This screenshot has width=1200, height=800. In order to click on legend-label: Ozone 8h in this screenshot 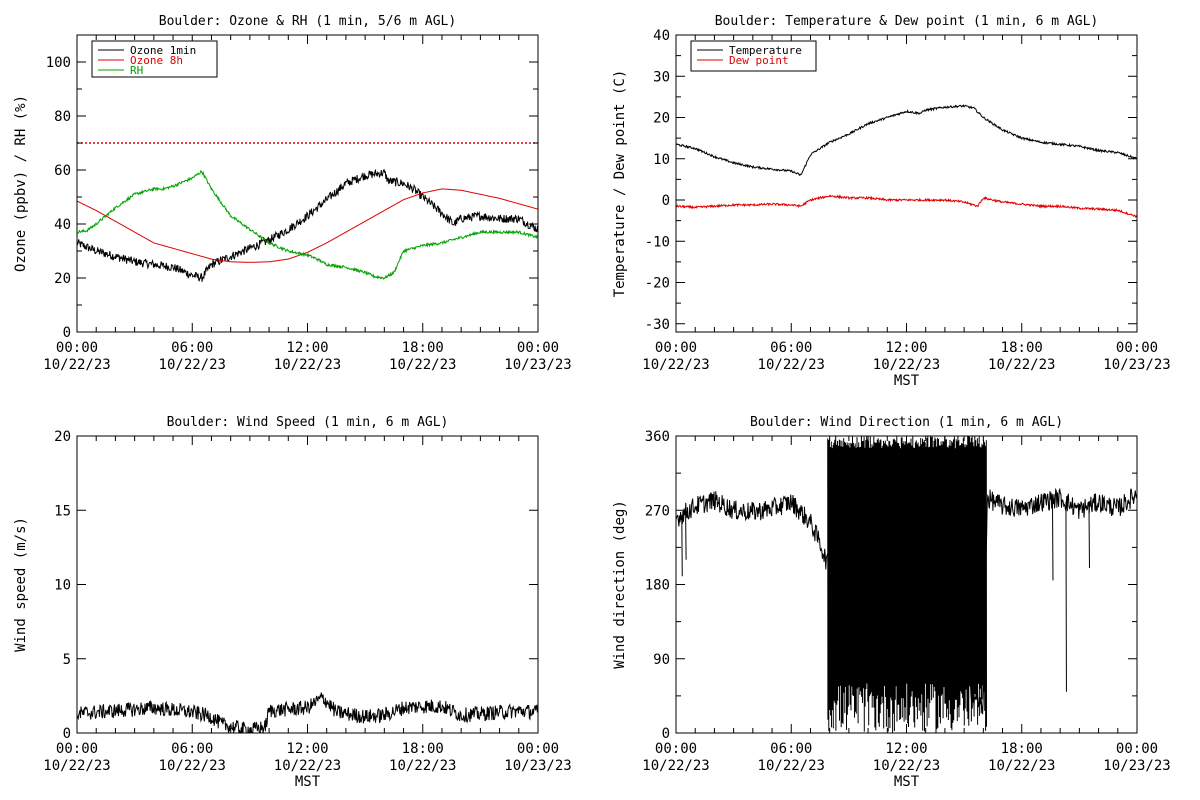, I will do `click(156, 60)`.